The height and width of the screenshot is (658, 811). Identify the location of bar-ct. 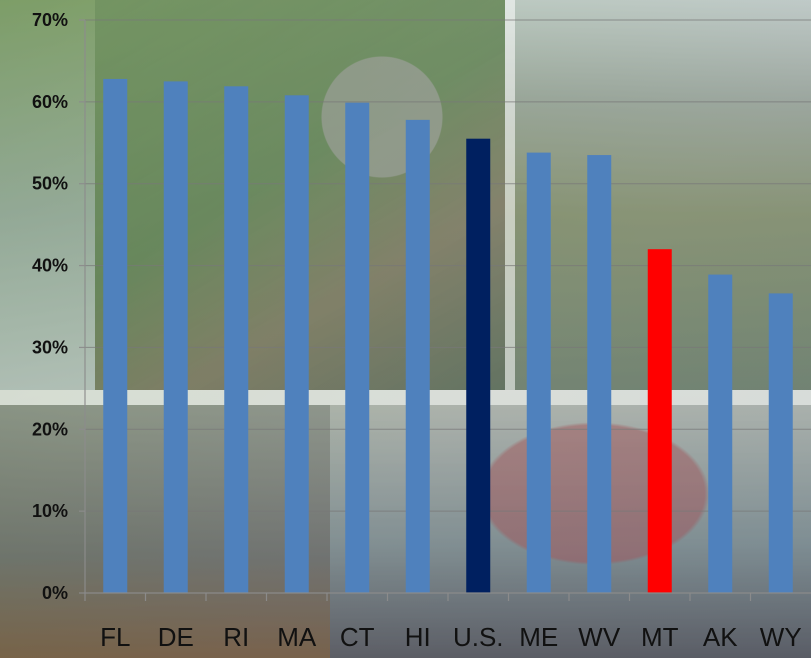
(357, 347).